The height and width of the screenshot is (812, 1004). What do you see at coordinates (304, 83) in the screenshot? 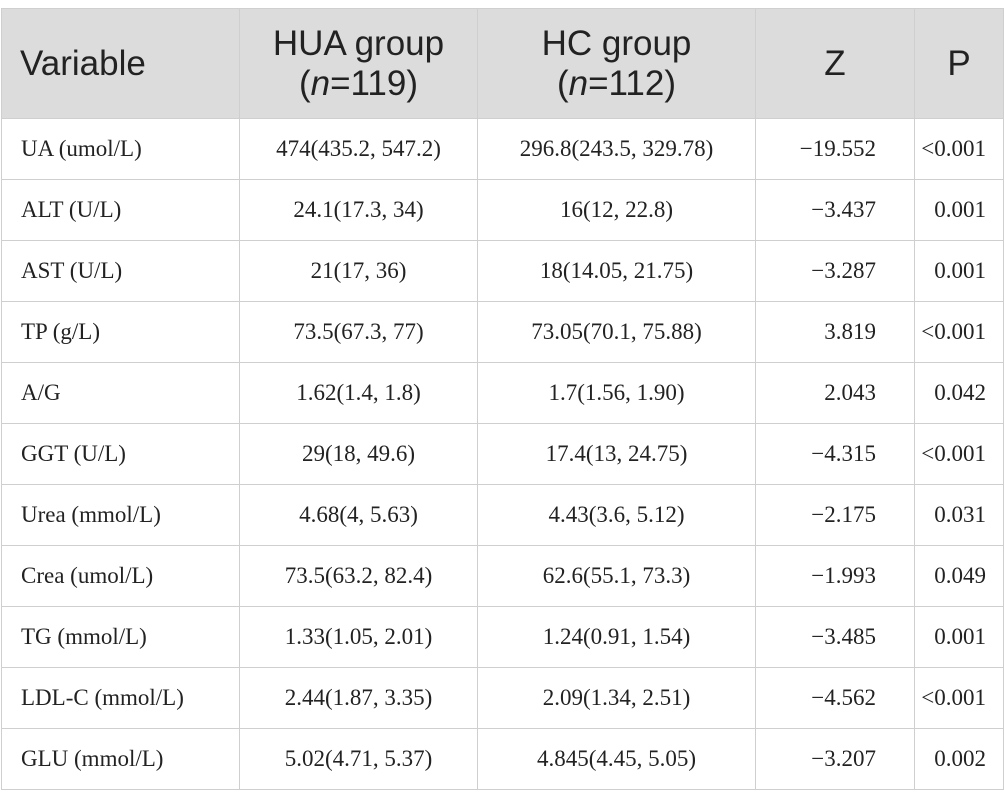
I see `header-hua-n-prefix: (` at bounding box center [304, 83].